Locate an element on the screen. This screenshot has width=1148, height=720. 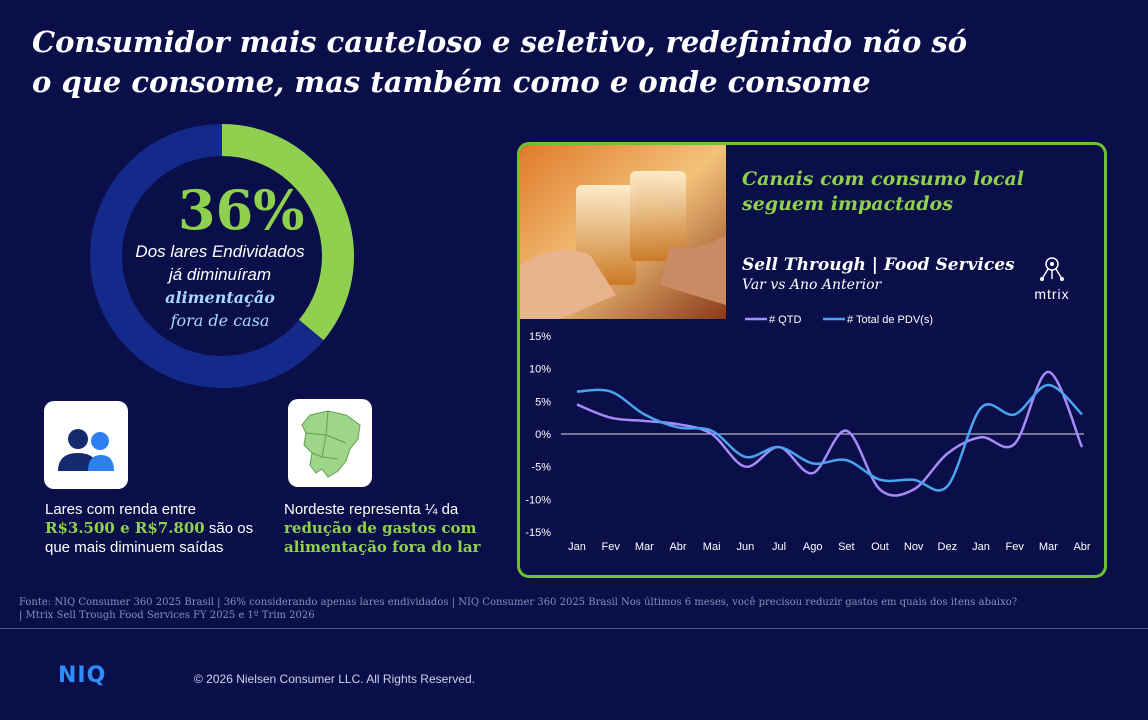
y-tick-label: -5% is located at coordinates (541, 468).